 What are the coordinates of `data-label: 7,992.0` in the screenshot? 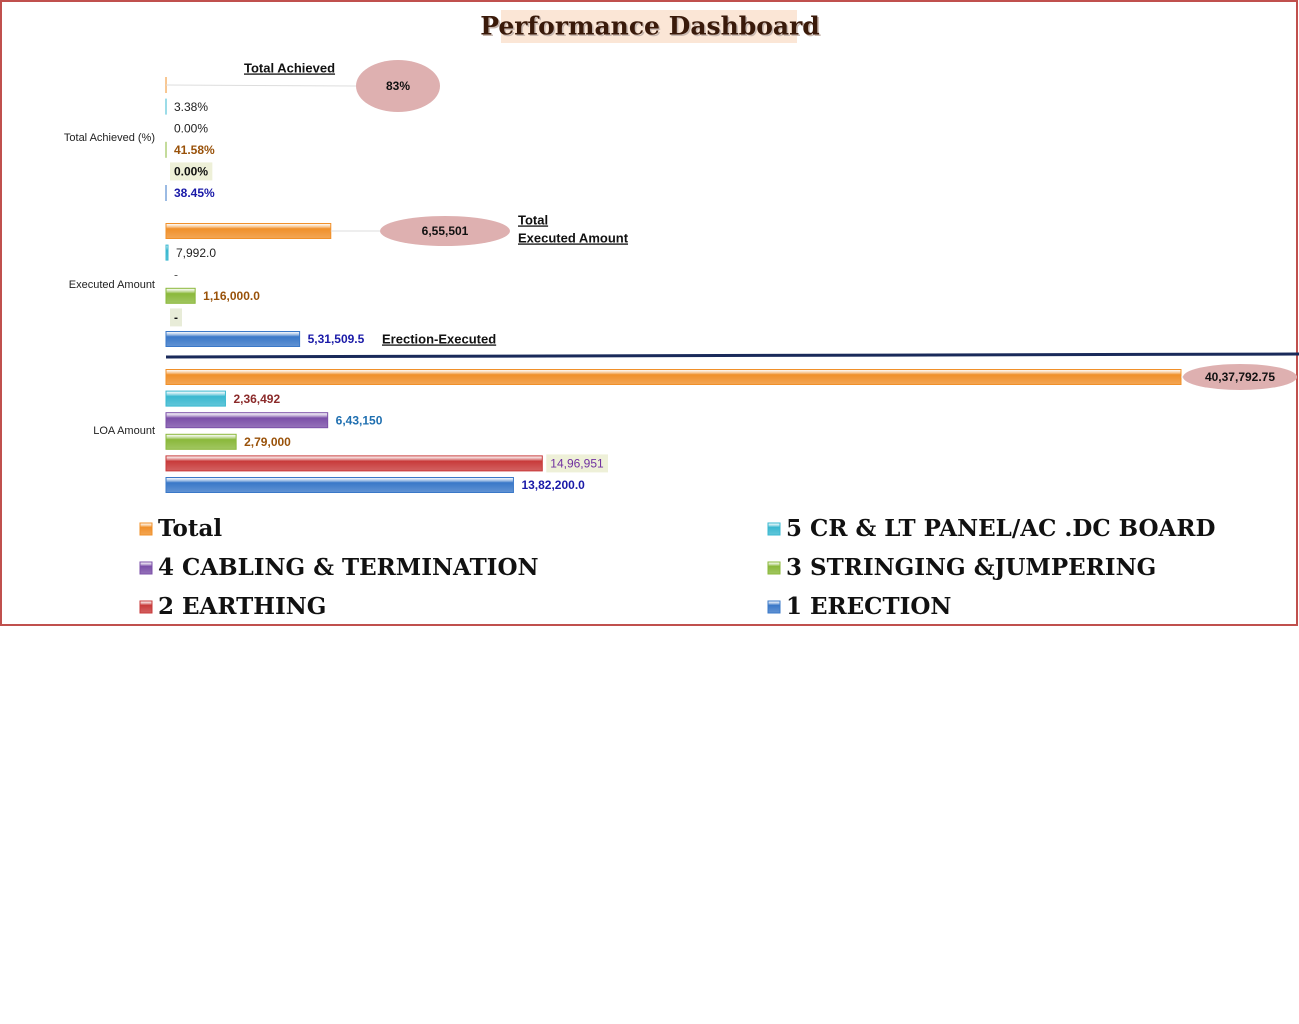 It's located at (196, 253).